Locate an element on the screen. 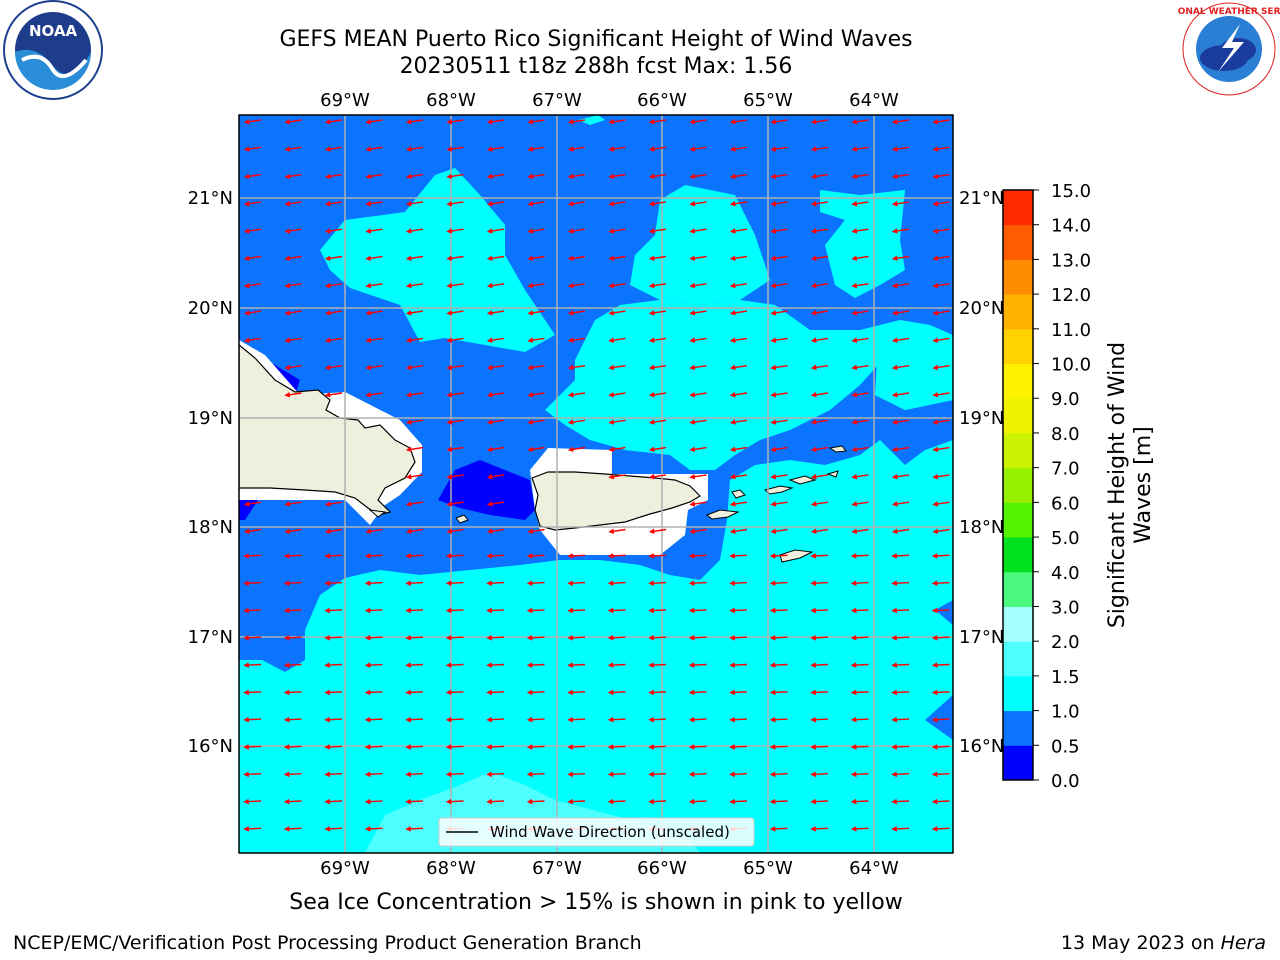  lon-label-top-66w: 66°W is located at coordinates (662, 100).